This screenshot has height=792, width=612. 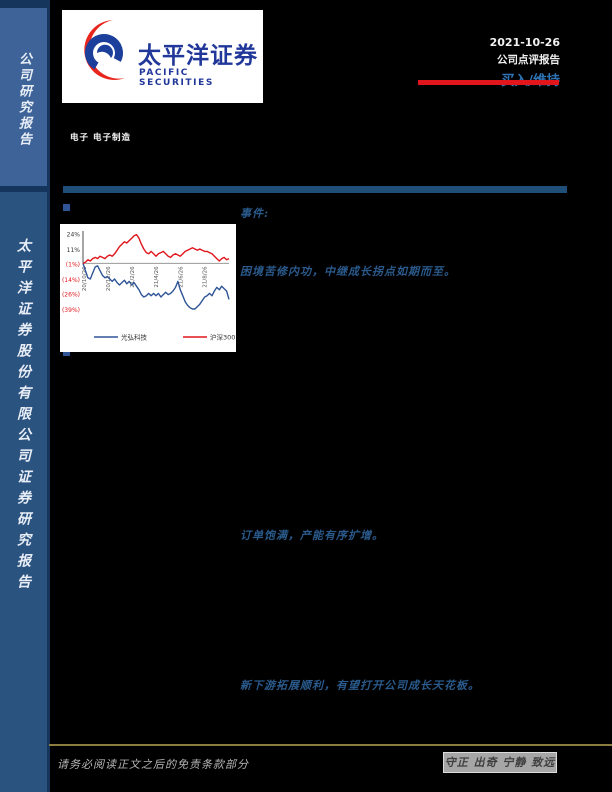 I want to click on svg-text: 21/6/26, so click(x=181, y=277).